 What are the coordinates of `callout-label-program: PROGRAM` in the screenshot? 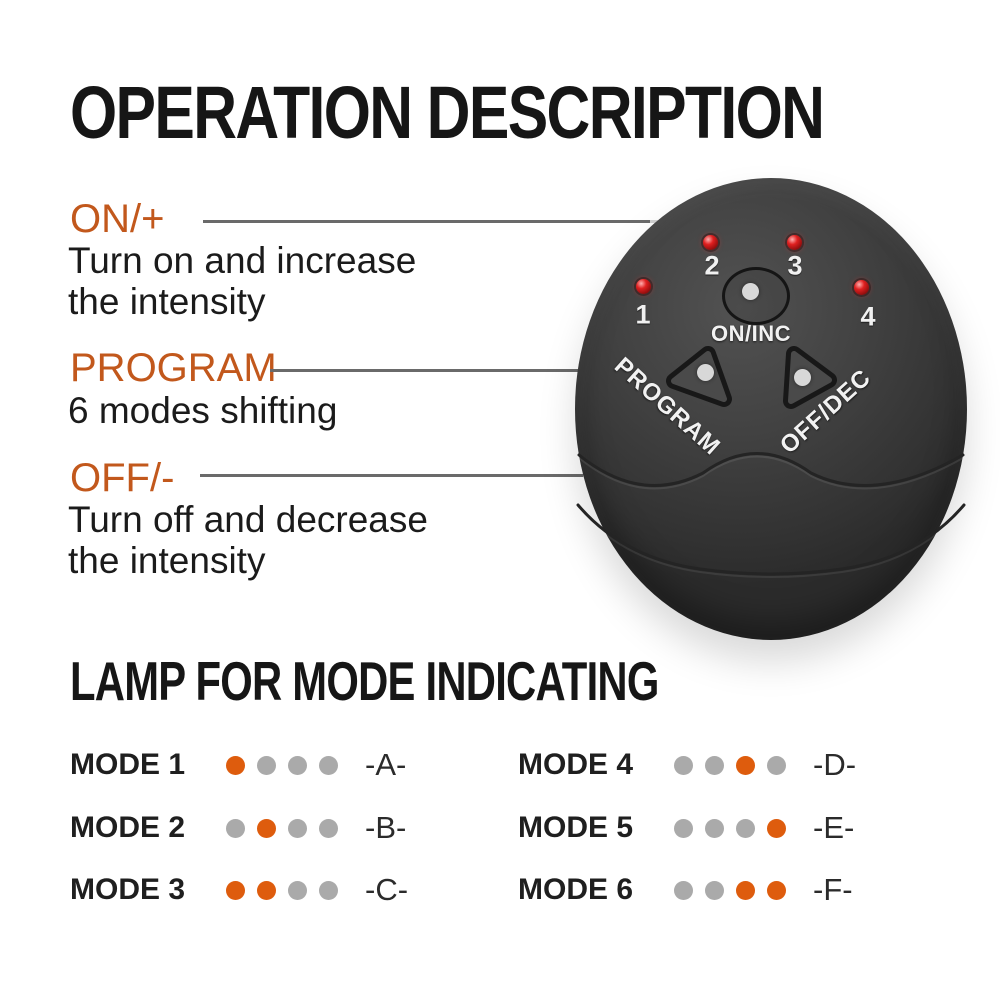 It's located at (173, 368).